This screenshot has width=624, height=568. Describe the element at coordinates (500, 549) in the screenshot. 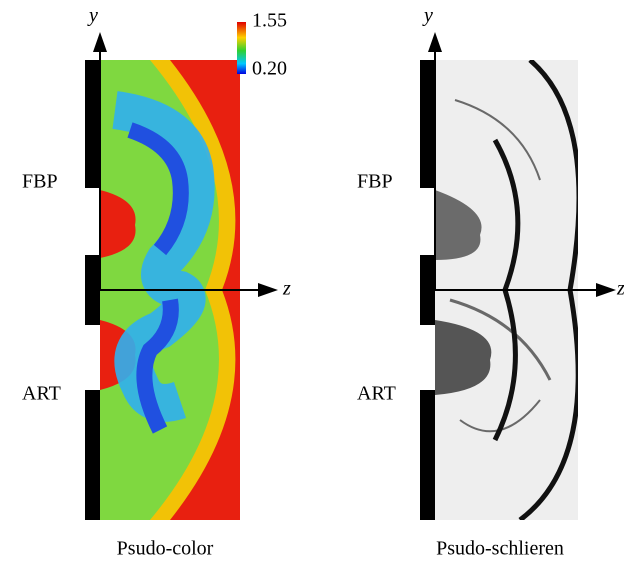

I see `caption: Psudo-schlieren` at that location.